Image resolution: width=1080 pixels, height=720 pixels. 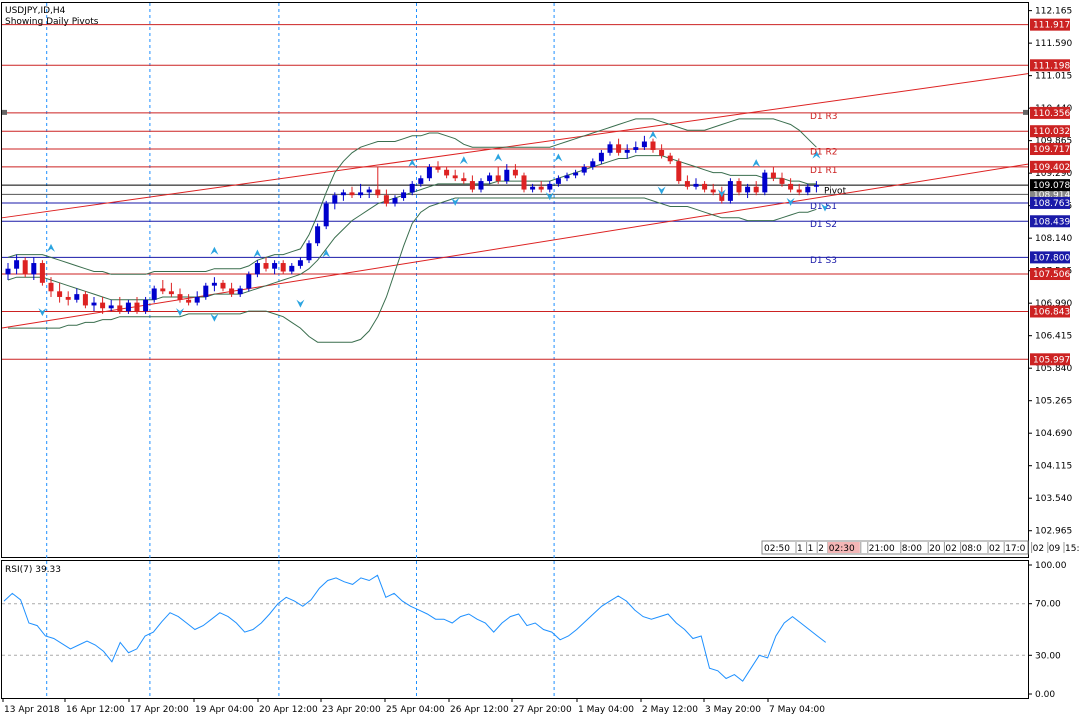 I want to click on time-tick-label: 20 Apr 12:00, so click(x=288, y=710).